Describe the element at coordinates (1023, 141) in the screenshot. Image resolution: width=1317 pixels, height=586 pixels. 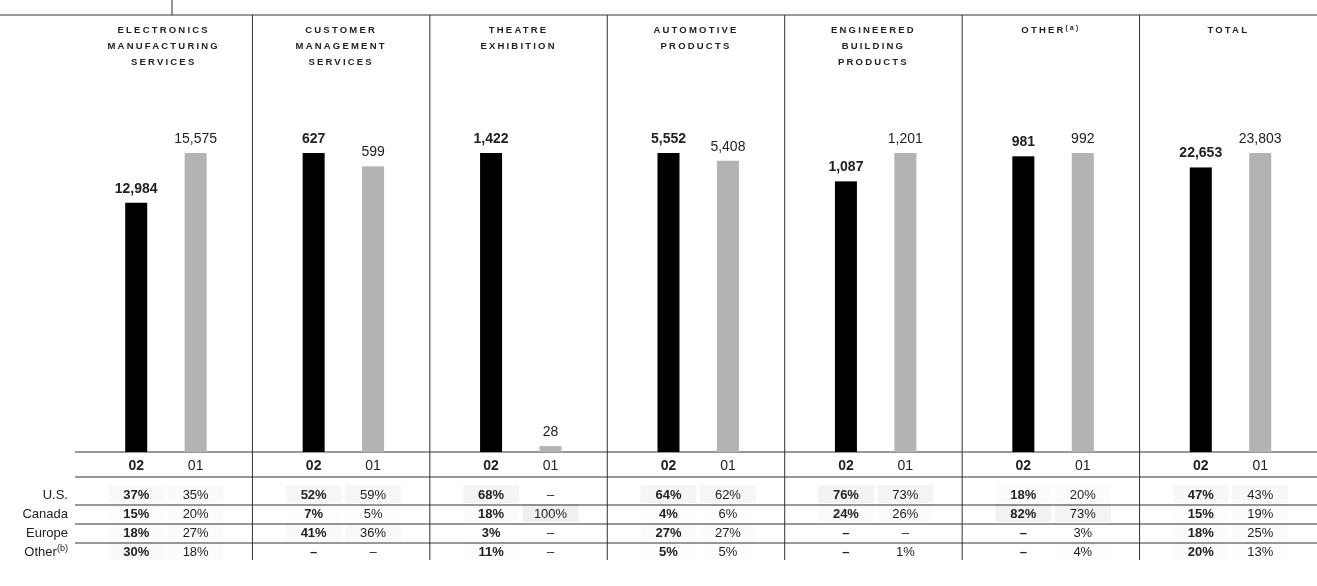
I see `data-label: 981` at that location.